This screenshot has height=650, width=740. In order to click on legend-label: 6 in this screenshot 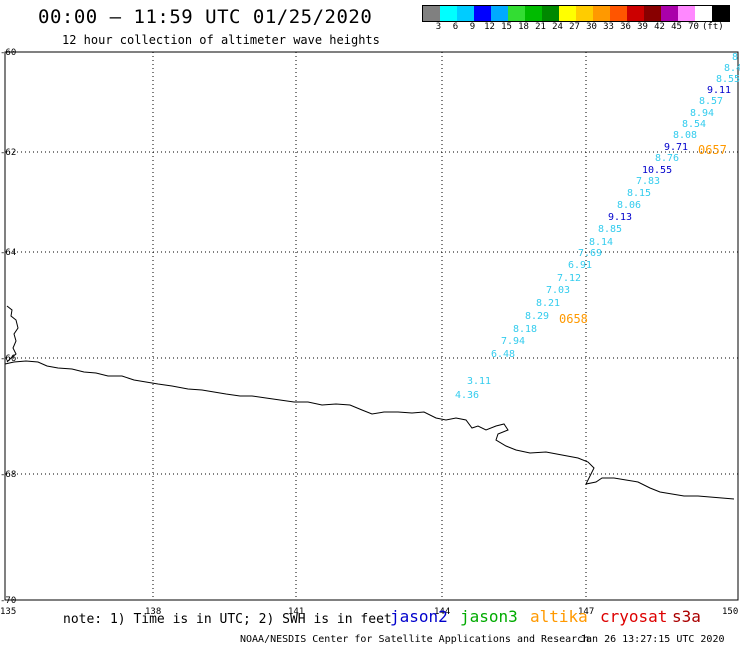, I will do `click(455, 27)`.